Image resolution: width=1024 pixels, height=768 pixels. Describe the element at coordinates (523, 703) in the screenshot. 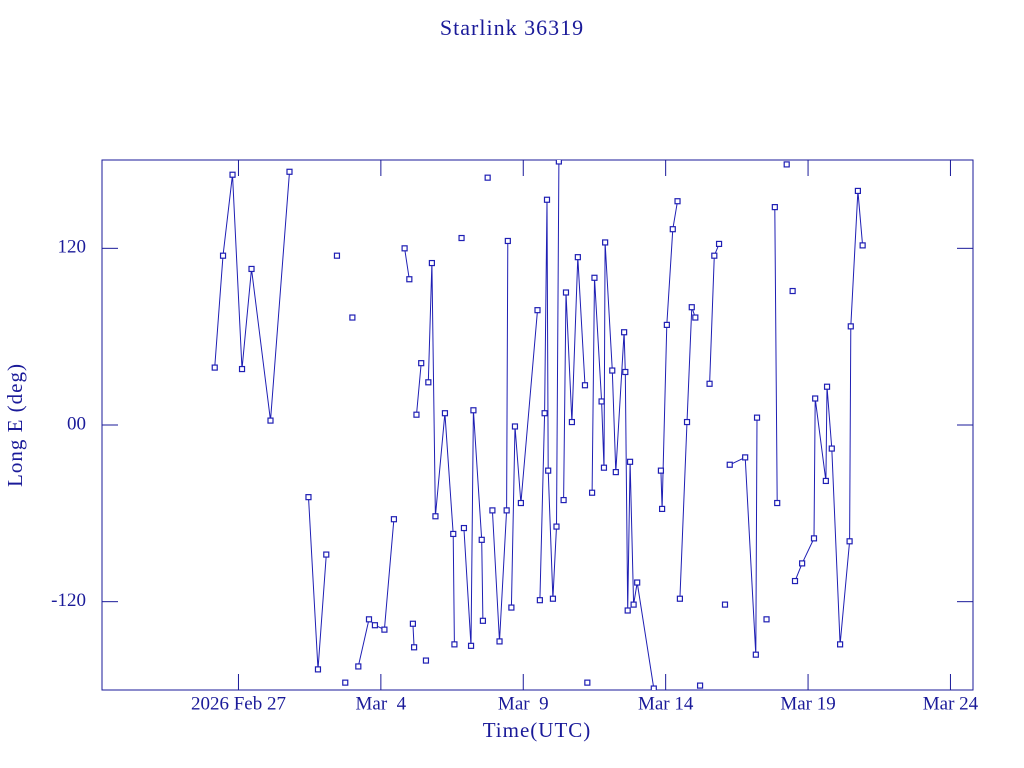

I see `x-tick-label: Mar 9` at that location.